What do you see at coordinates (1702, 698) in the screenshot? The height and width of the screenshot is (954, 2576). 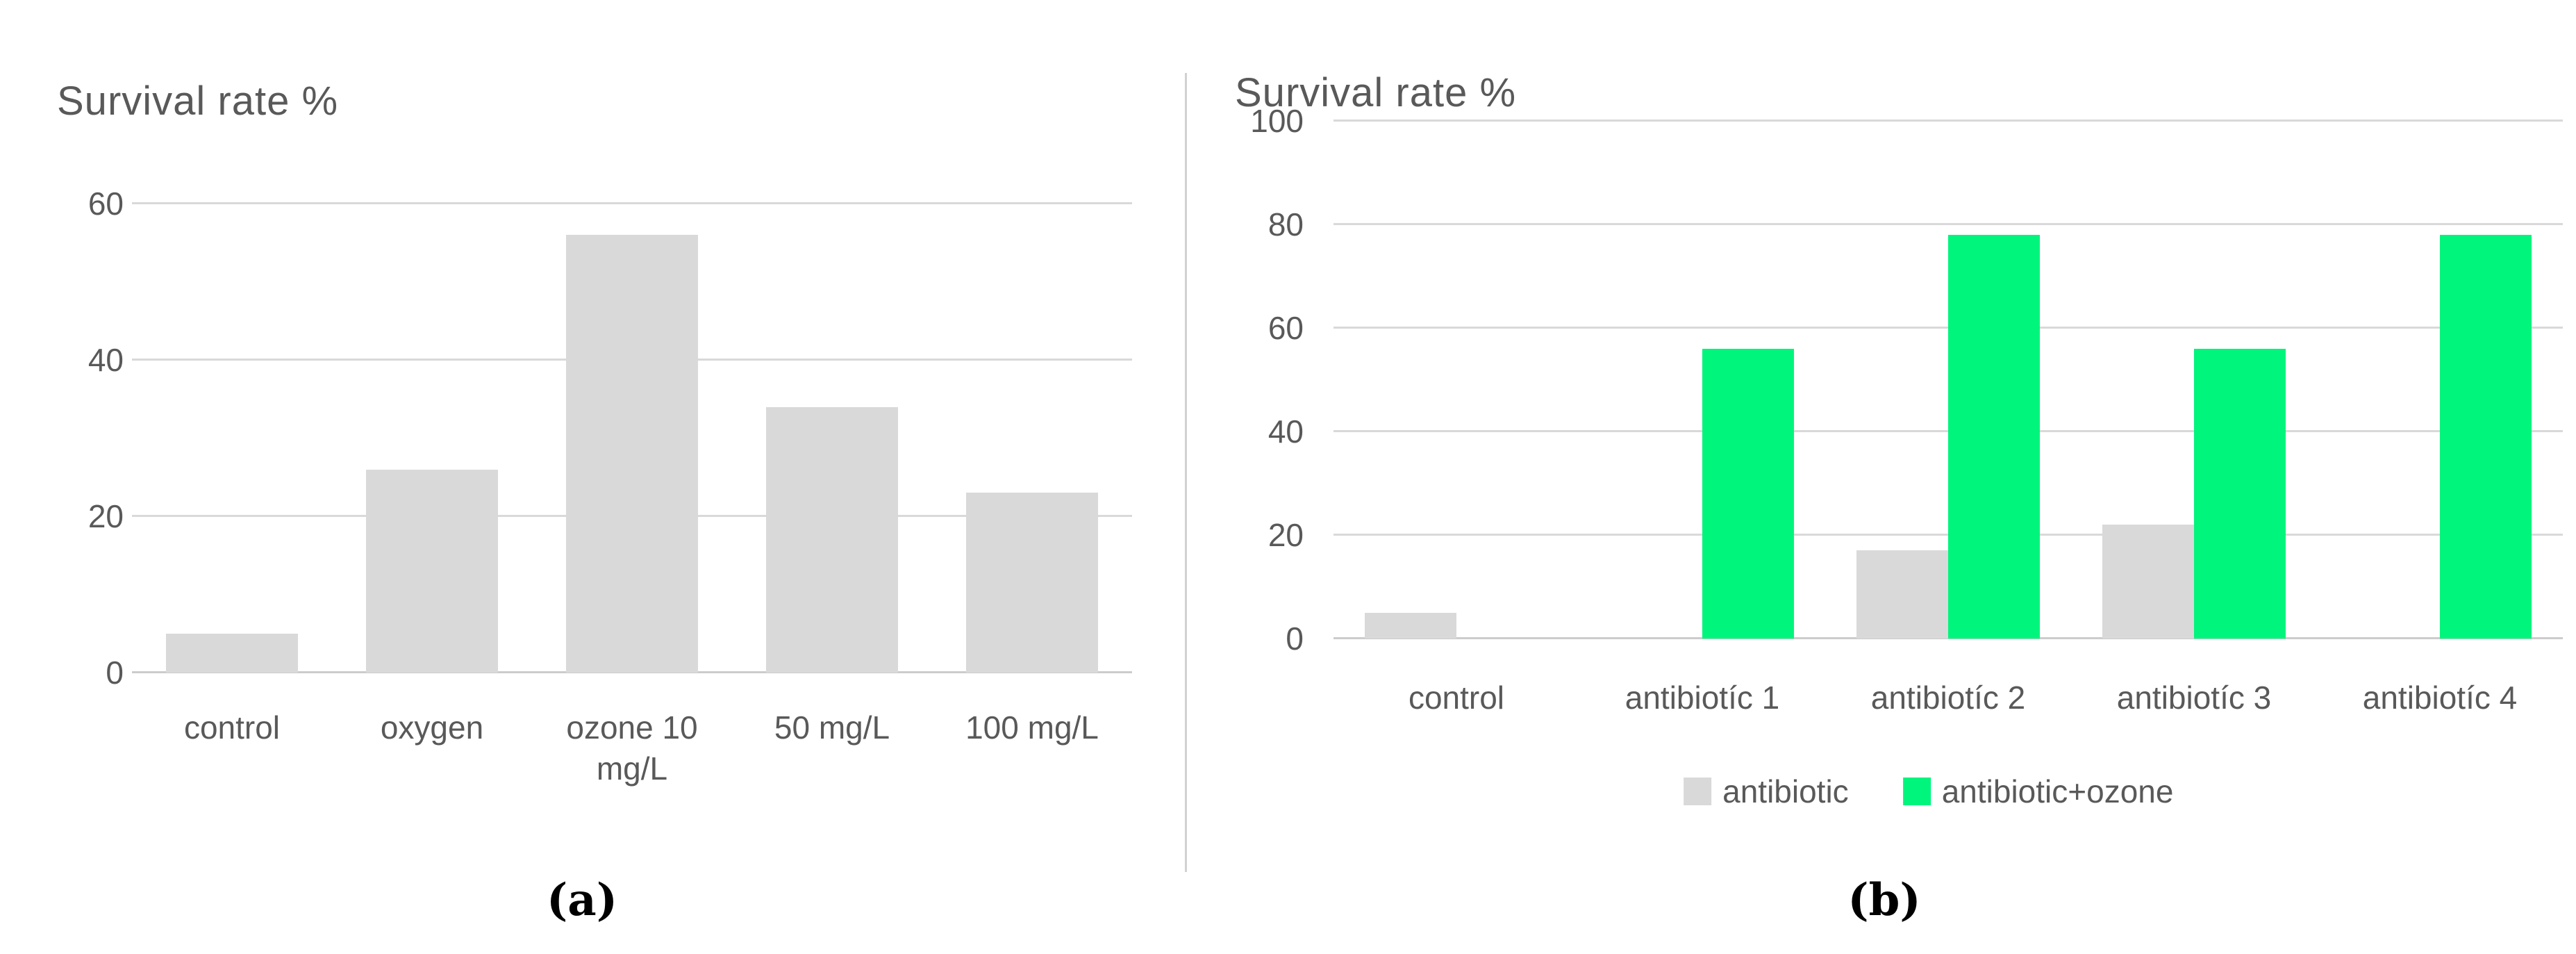 I see `x-category-label-antibiot-c-1: antibiotíc 1` at bounding box center [1702, 698].